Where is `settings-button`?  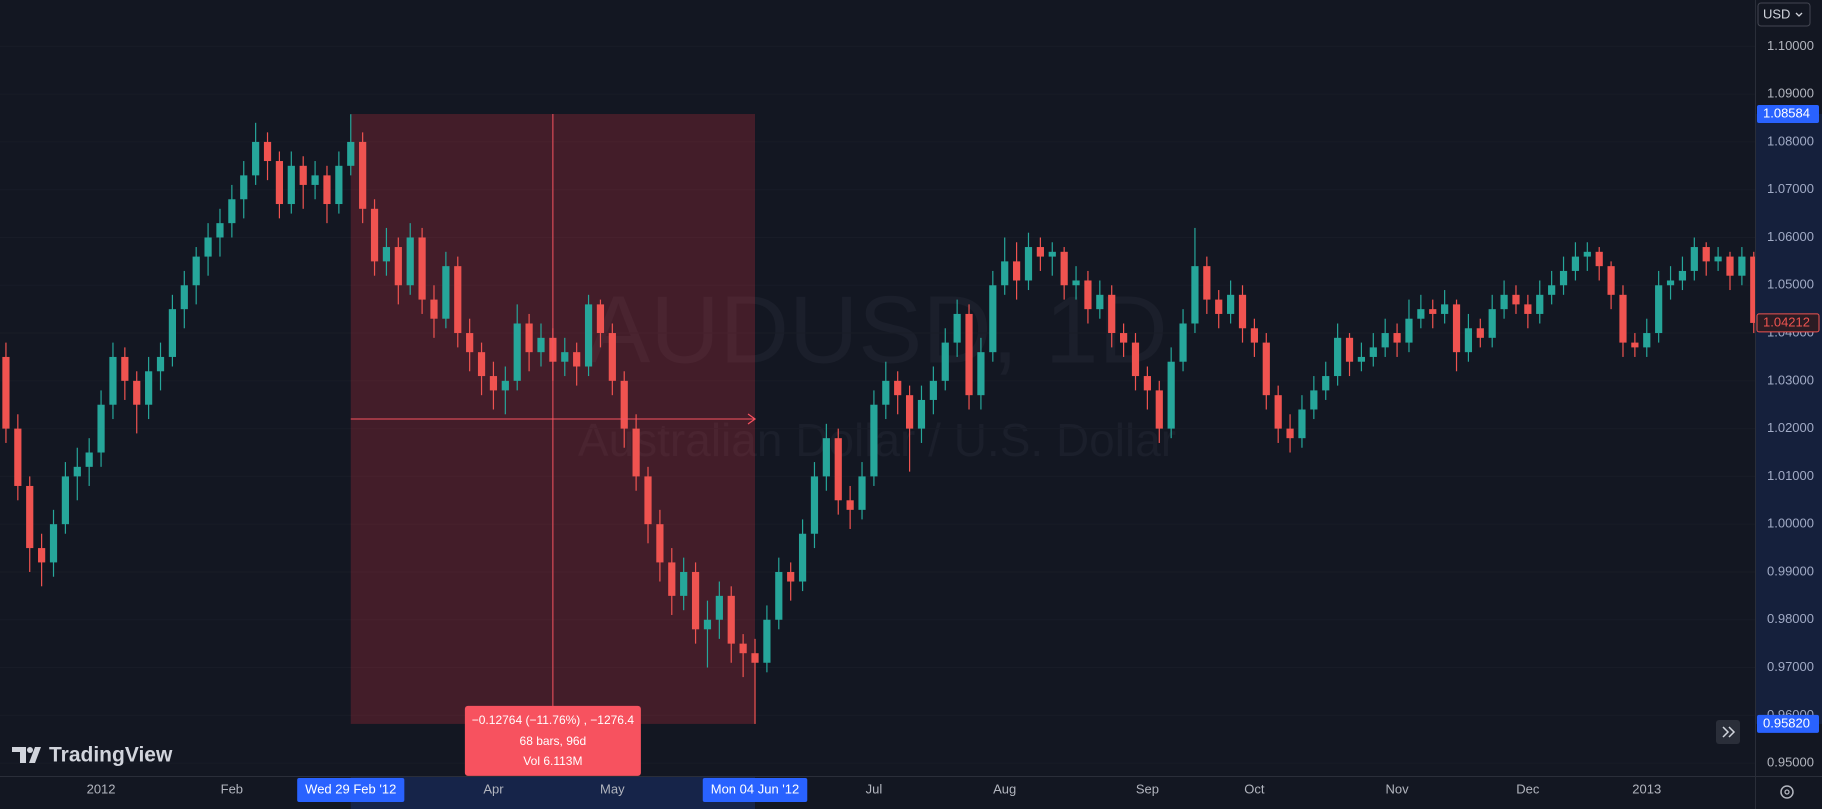
settings-button is located at coordinates (1787, 792).